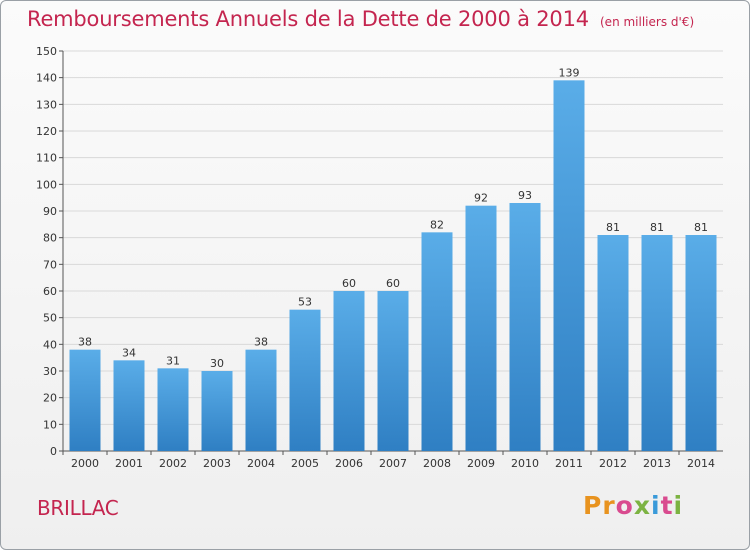 Image resolution: width=750 pixels, height=550 pixels. I want to click on x-tick-label: 2006, so click(349, 463).